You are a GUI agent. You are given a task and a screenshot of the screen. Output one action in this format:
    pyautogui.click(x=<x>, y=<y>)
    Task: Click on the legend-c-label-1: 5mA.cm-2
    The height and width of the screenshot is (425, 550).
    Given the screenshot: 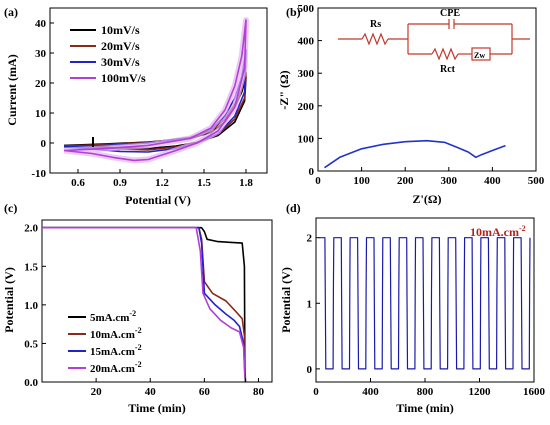 What is the action you would take?
    pyautogui.click(x=113, y=316)
    